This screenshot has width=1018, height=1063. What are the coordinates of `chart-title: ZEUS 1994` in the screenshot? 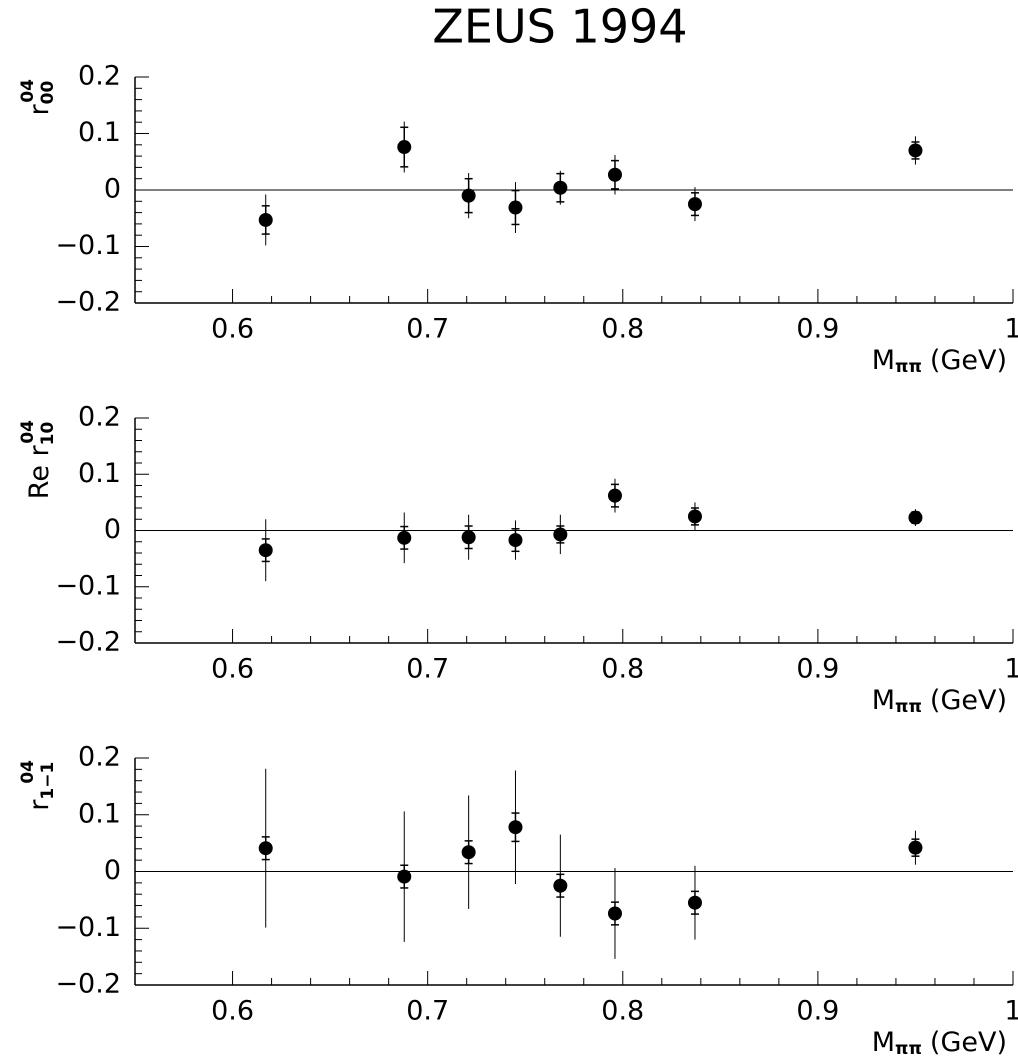 It's located at (559, 27).